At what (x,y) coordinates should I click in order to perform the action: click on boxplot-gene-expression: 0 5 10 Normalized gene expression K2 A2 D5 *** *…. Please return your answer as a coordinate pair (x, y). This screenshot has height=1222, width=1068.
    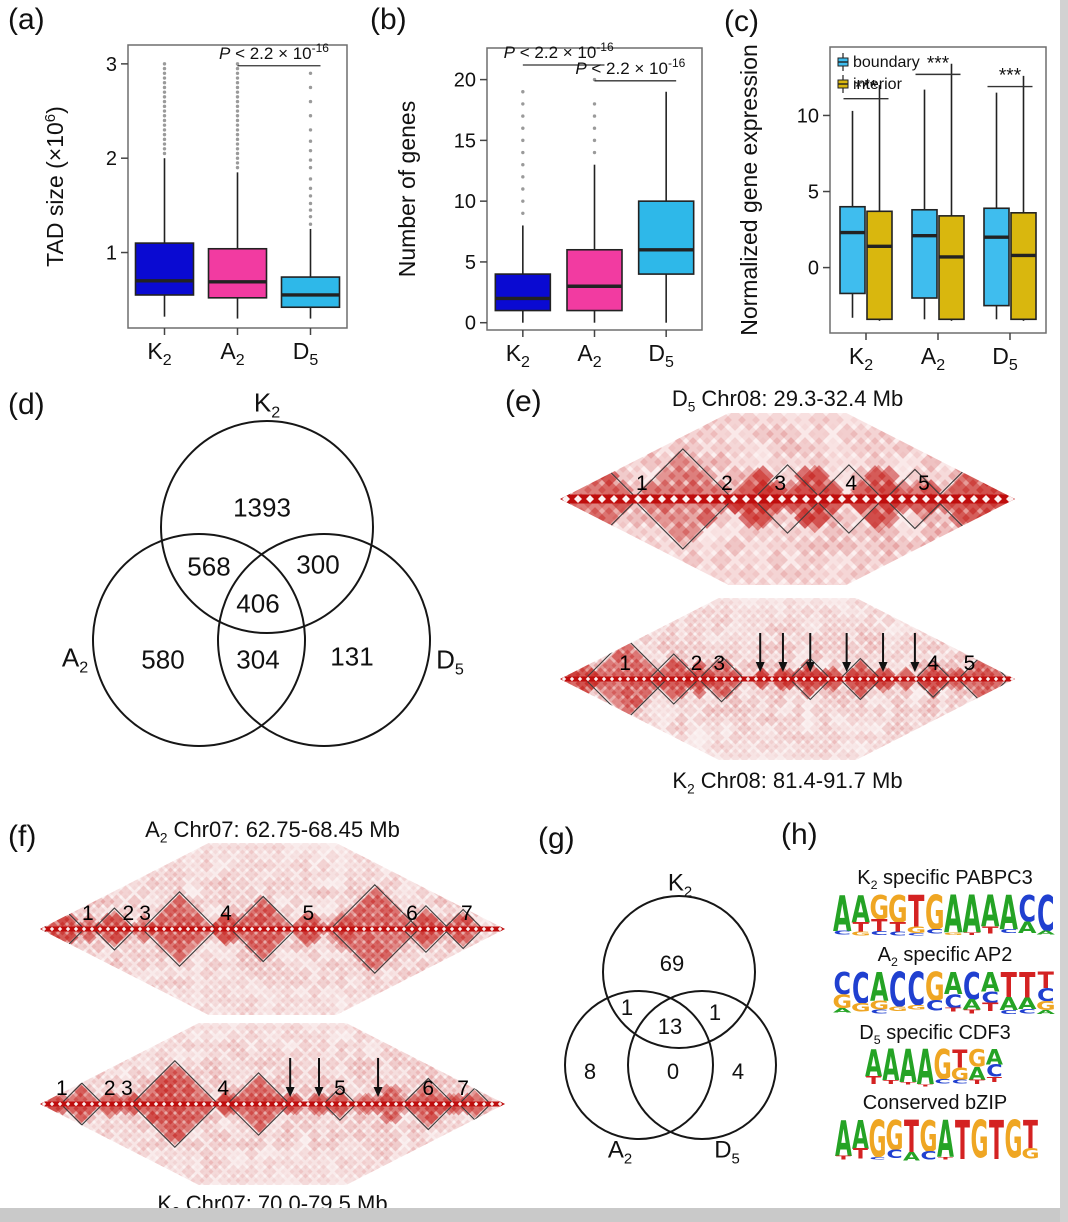
    Looking at the image, I should click on (891, 208).